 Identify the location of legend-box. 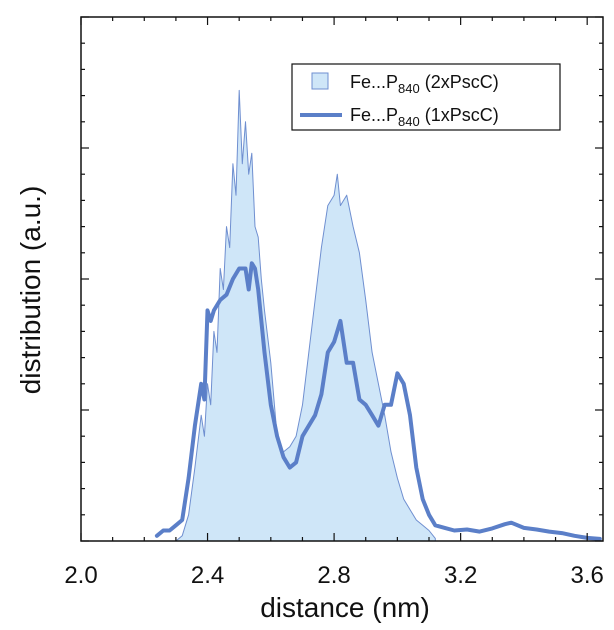
(426, 97).